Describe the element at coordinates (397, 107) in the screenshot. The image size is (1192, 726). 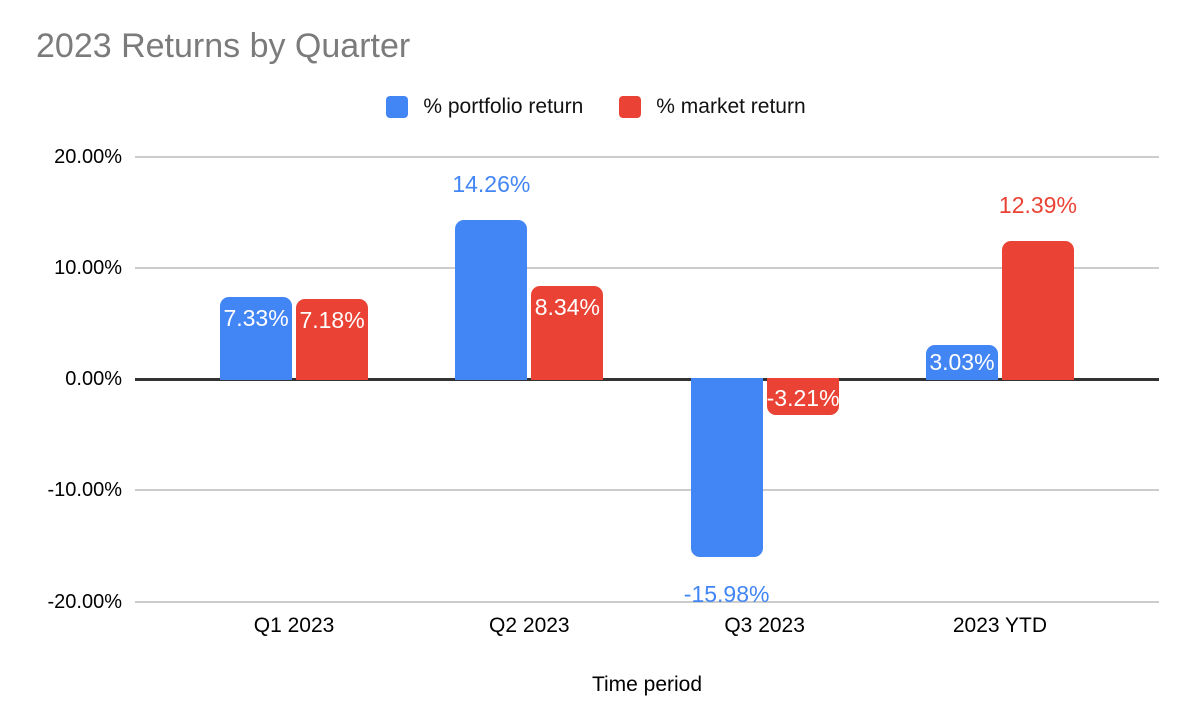
I see `portfolio-return-swatch-icon` at that location.